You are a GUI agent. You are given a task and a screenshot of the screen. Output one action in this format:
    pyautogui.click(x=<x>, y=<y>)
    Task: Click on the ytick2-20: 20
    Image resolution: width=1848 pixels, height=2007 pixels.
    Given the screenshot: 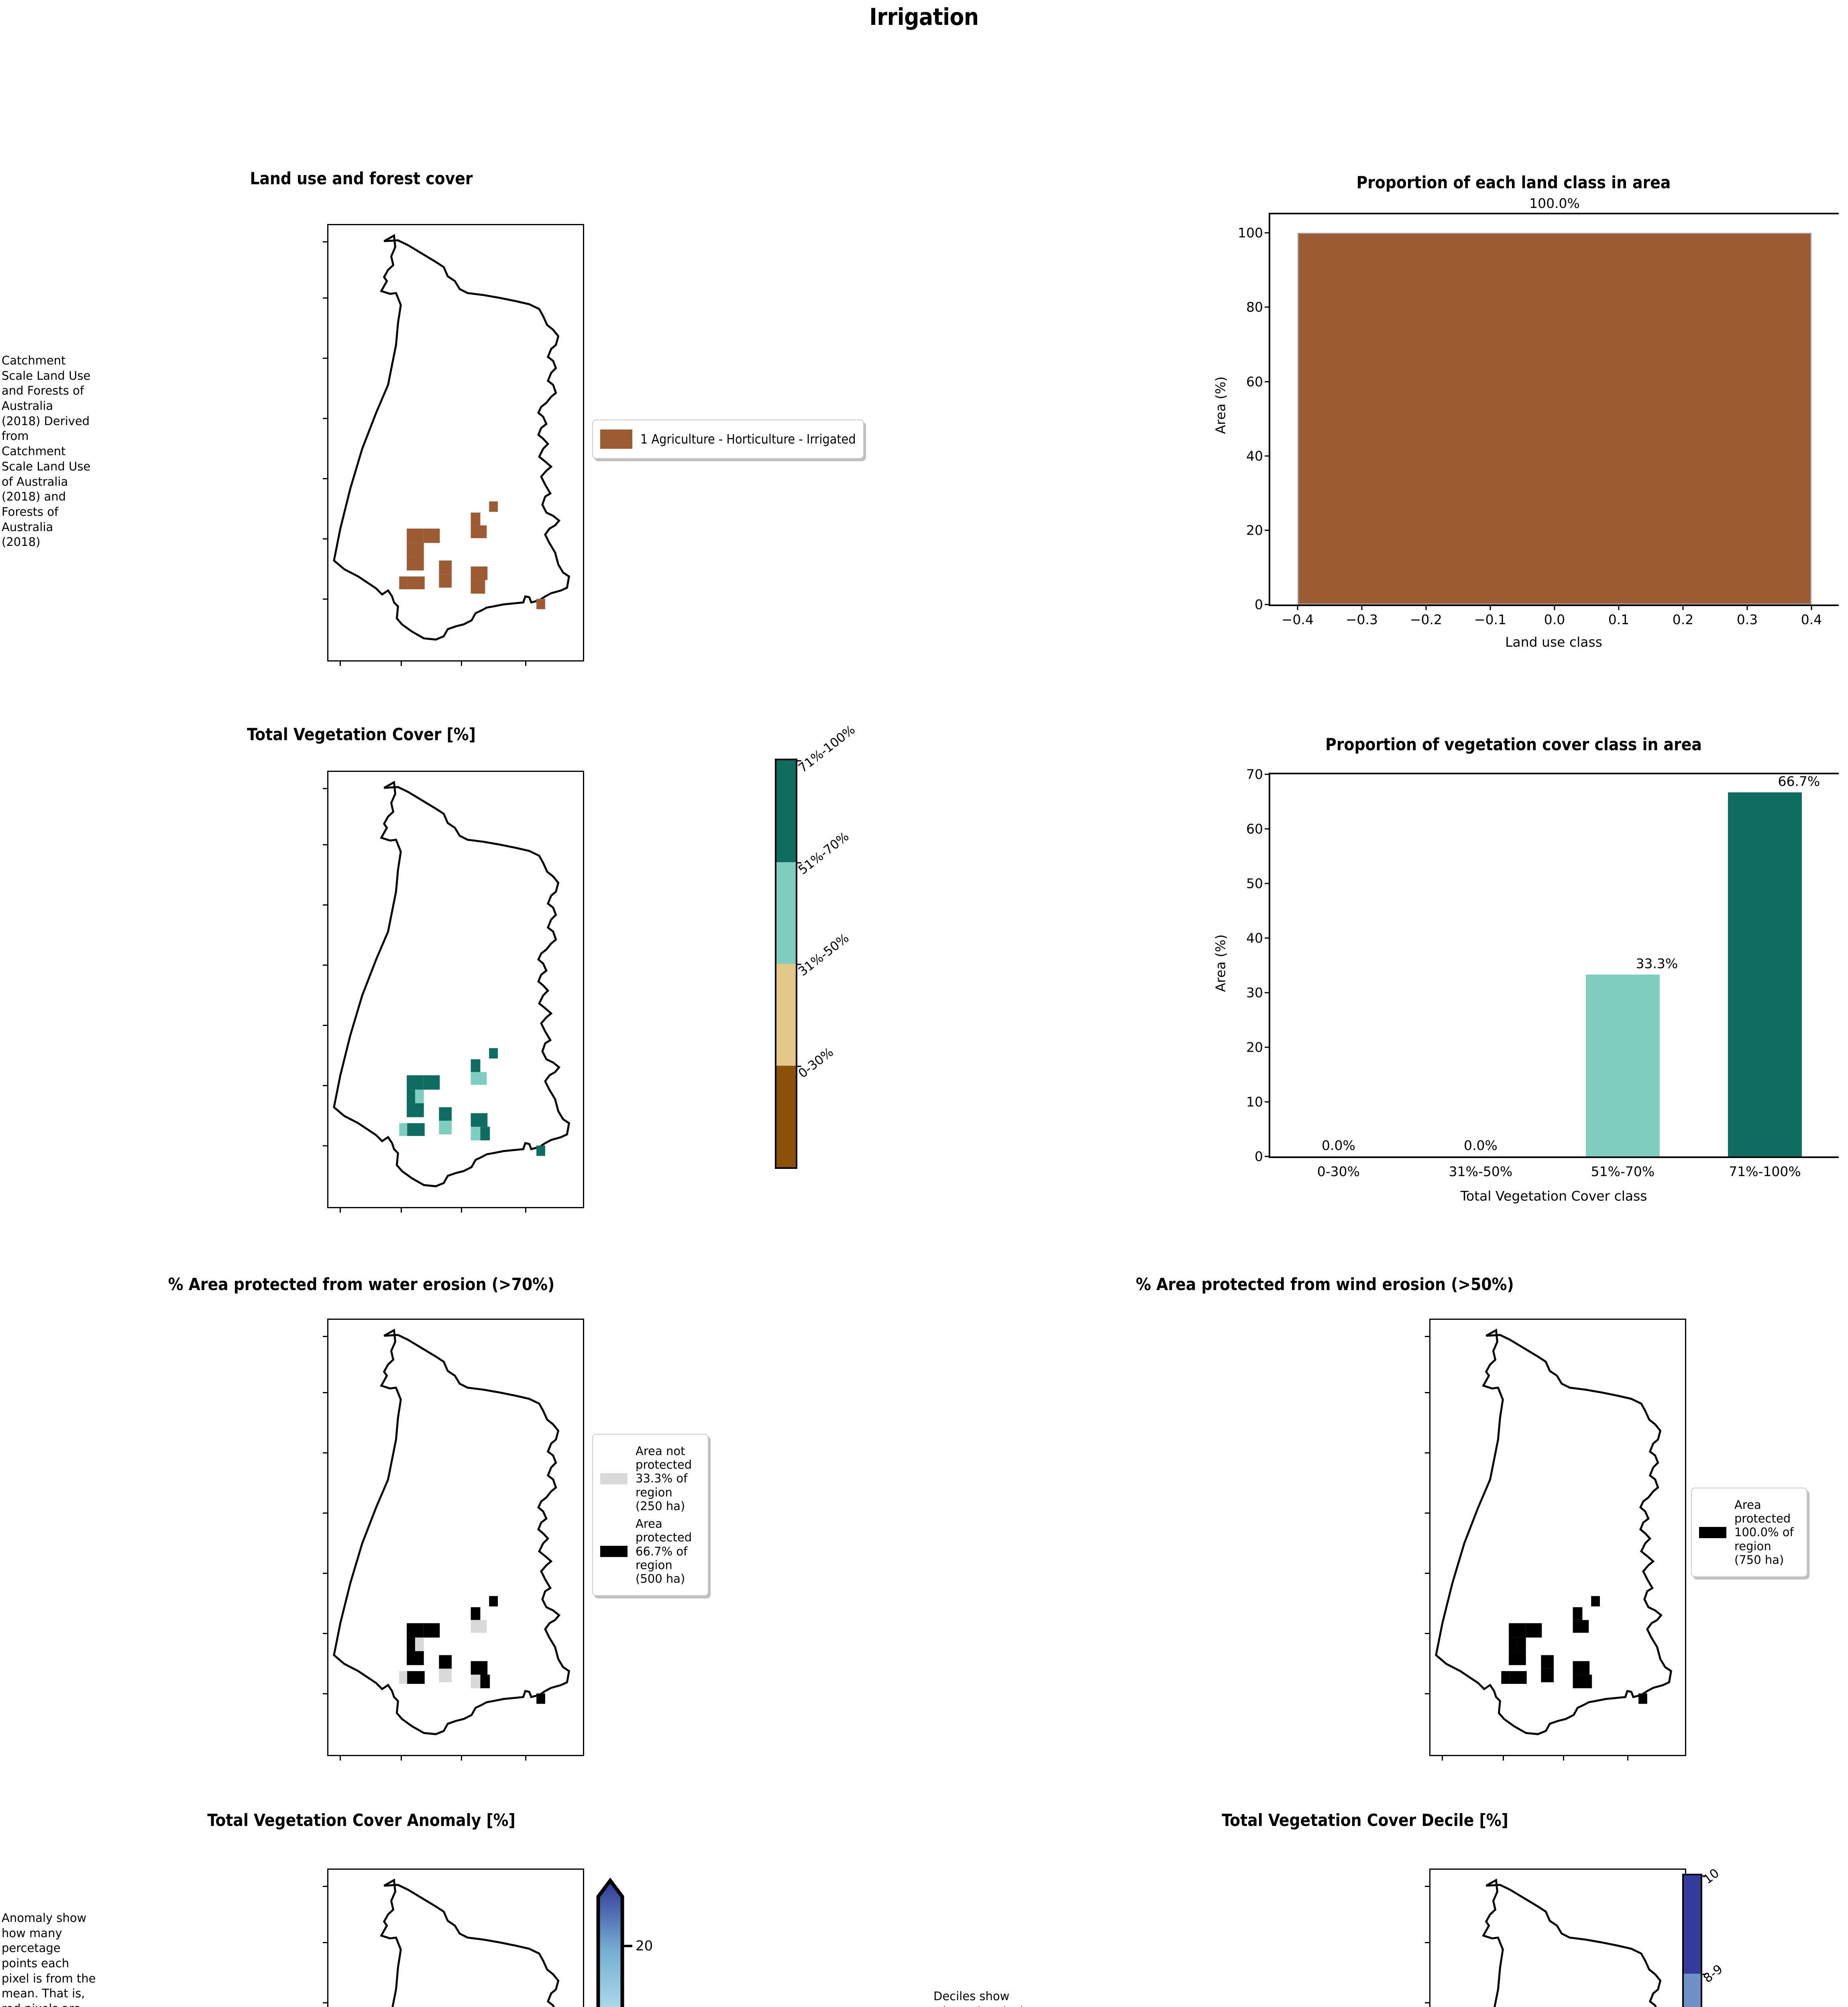 What is the action you would take?
    pyautogui.click(x=1254, y=1047)
    